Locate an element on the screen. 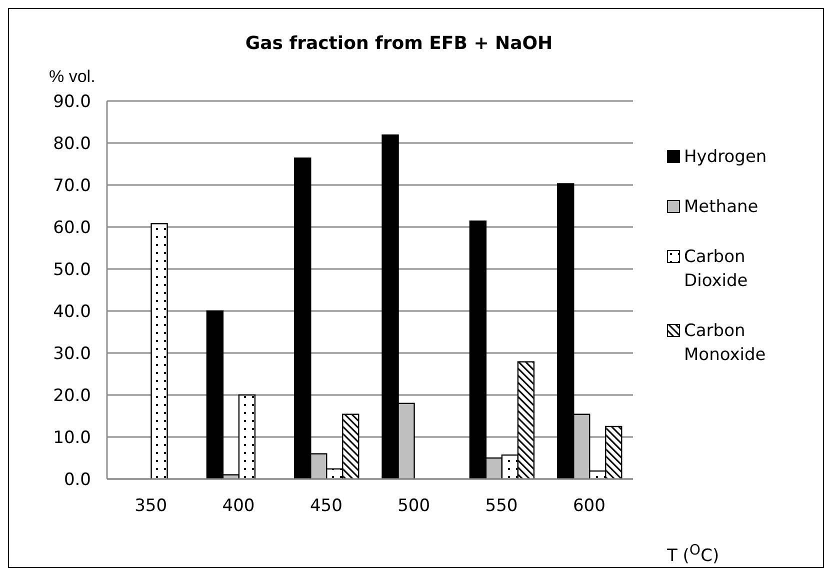 The width and height of the screenshot is (832, 574). y-tick-label: 40.0 is located at coordinates (72, 312).